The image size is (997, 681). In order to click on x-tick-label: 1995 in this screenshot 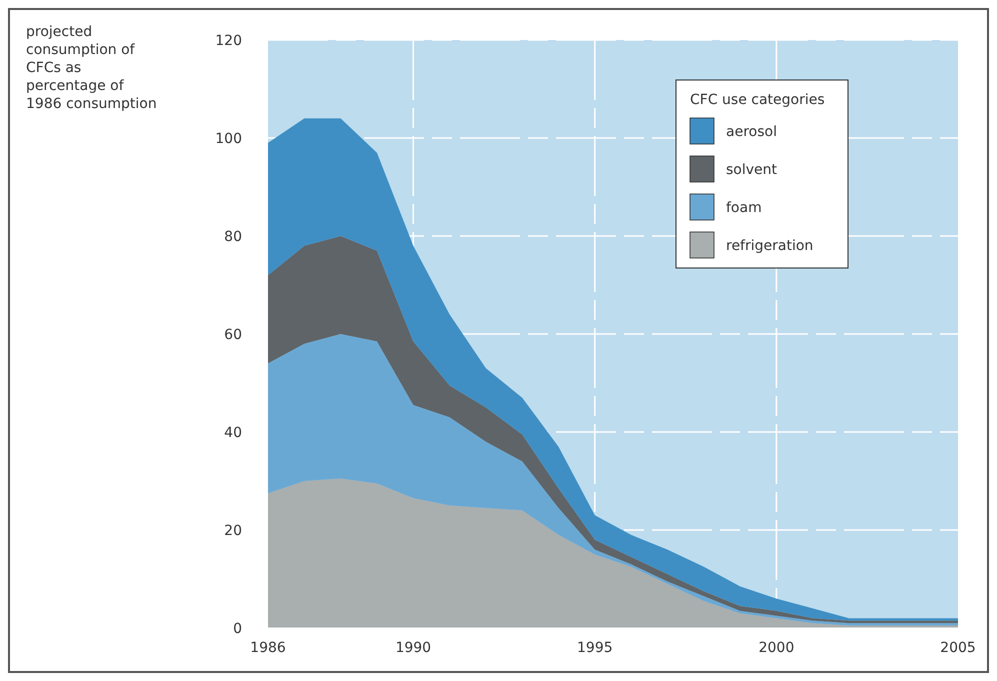, I will do `click(595, 648)`.